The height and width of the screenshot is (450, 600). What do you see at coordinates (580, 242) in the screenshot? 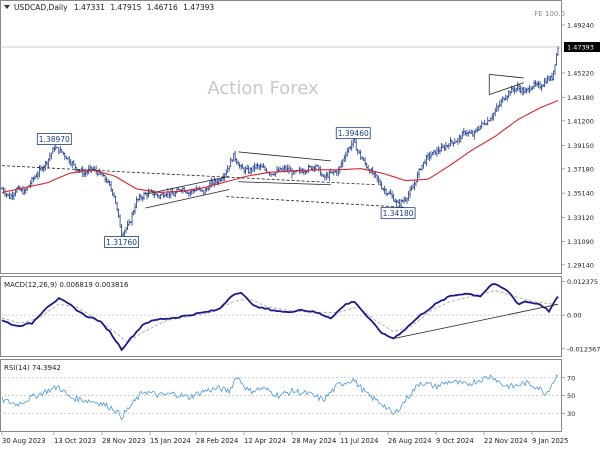
I see `price-ytick-label: 1.31090` at bounding box center [580, 242].